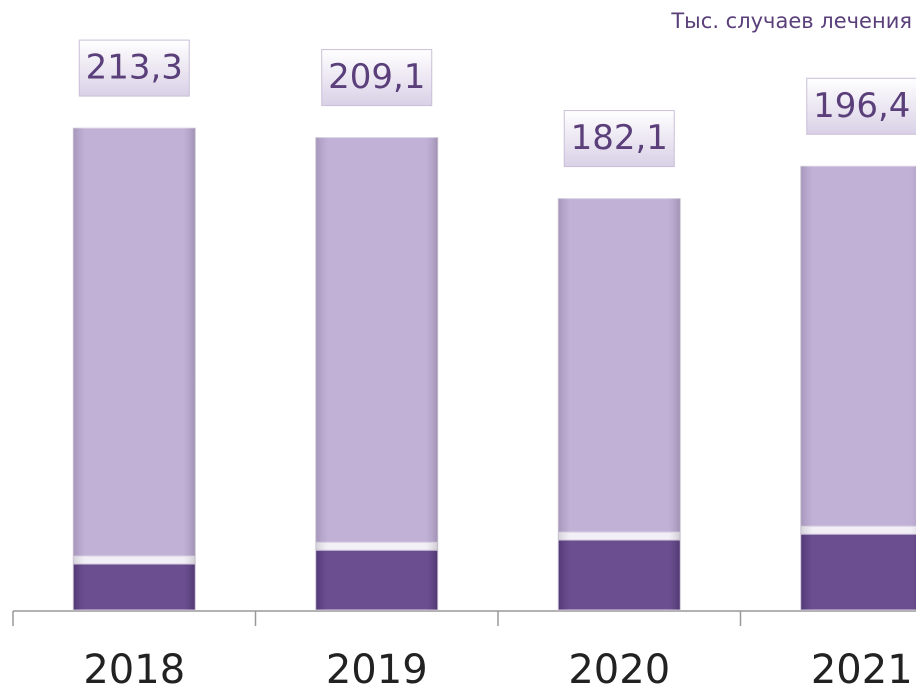 The image size is (916, 692). I want to click on total-label: 209,1, so click(376, 77).